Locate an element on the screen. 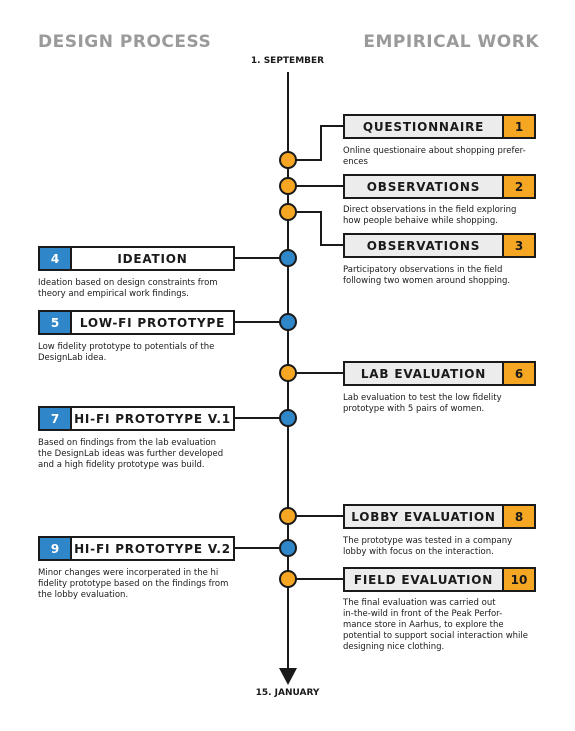 This screenshot has width=575, height=731. description-line: and a high fidelity prototype was build. is located at coordinates (121, 465).